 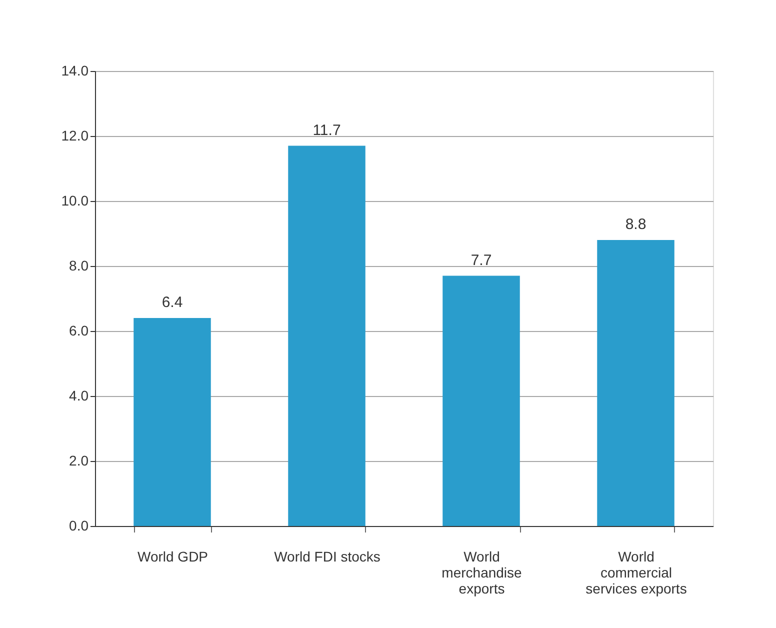 I want to click on y-tick-label: 14.0, so click(x=75, y=70).